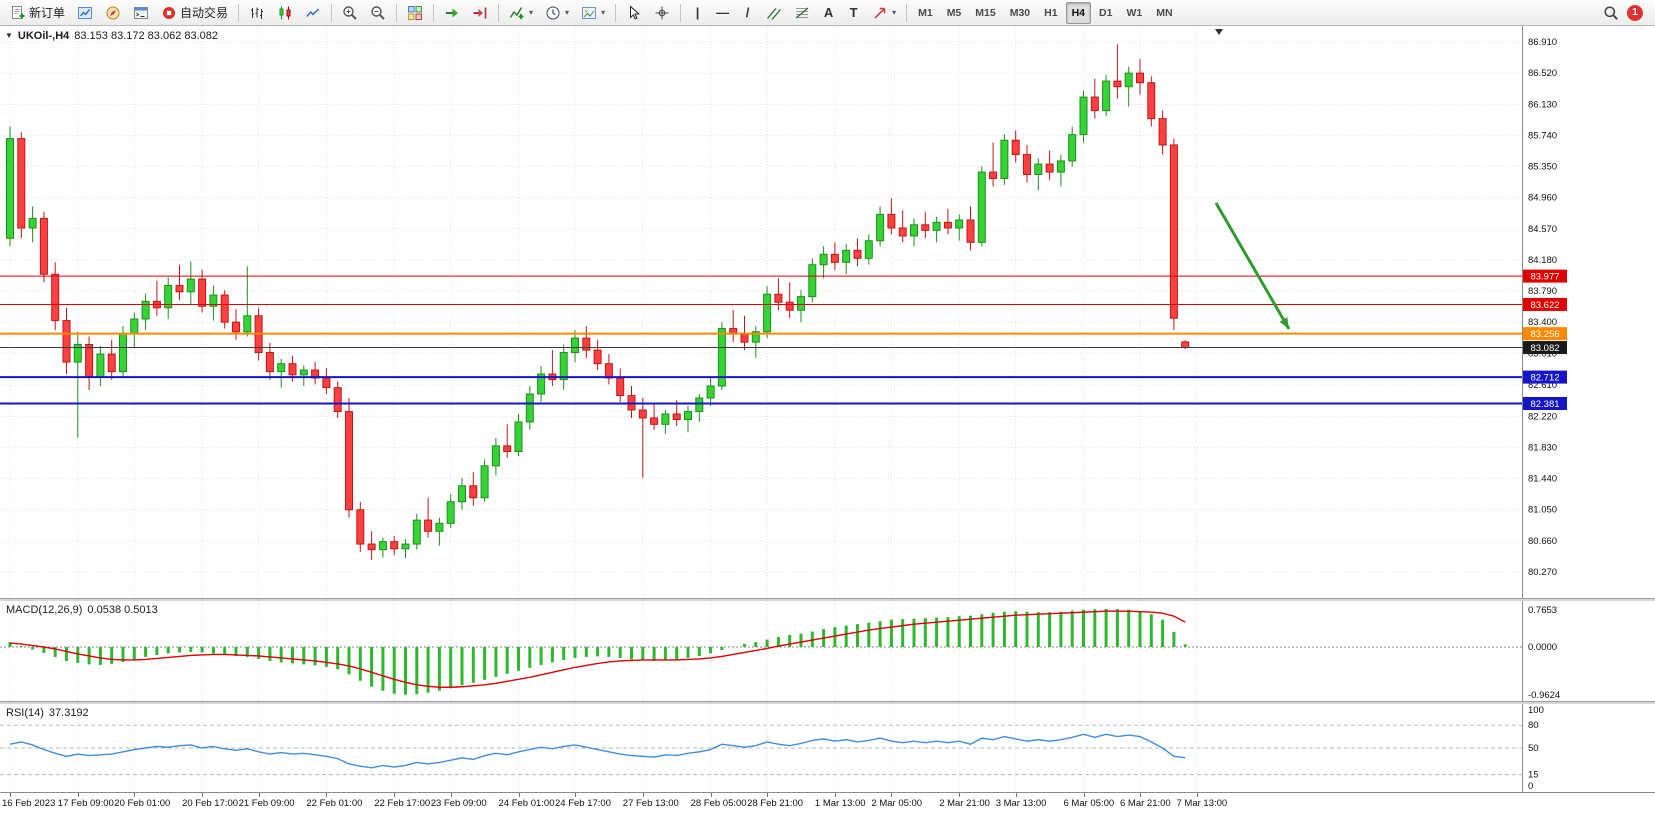 Image resolution: width=1655 pixels, height=827 pixels. What do you see at coordinates (1542, 104) in the screenshot?
I see `svg-text: 86.130` at bounding box center [1542, 104].